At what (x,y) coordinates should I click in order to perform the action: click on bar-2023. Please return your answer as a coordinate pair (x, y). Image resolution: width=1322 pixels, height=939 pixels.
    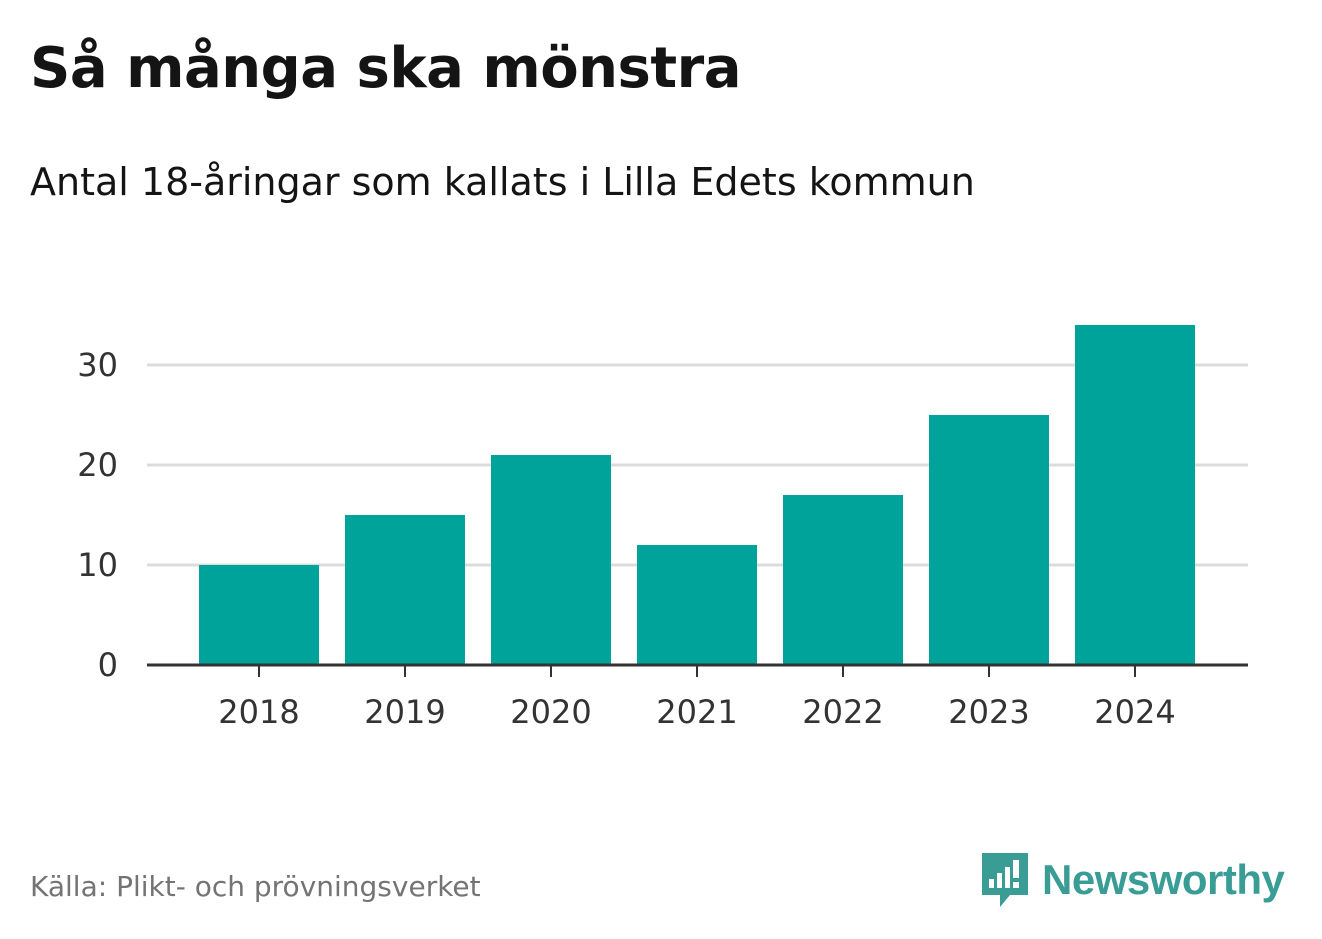
    Looking at the image, I should click on (989, 540).